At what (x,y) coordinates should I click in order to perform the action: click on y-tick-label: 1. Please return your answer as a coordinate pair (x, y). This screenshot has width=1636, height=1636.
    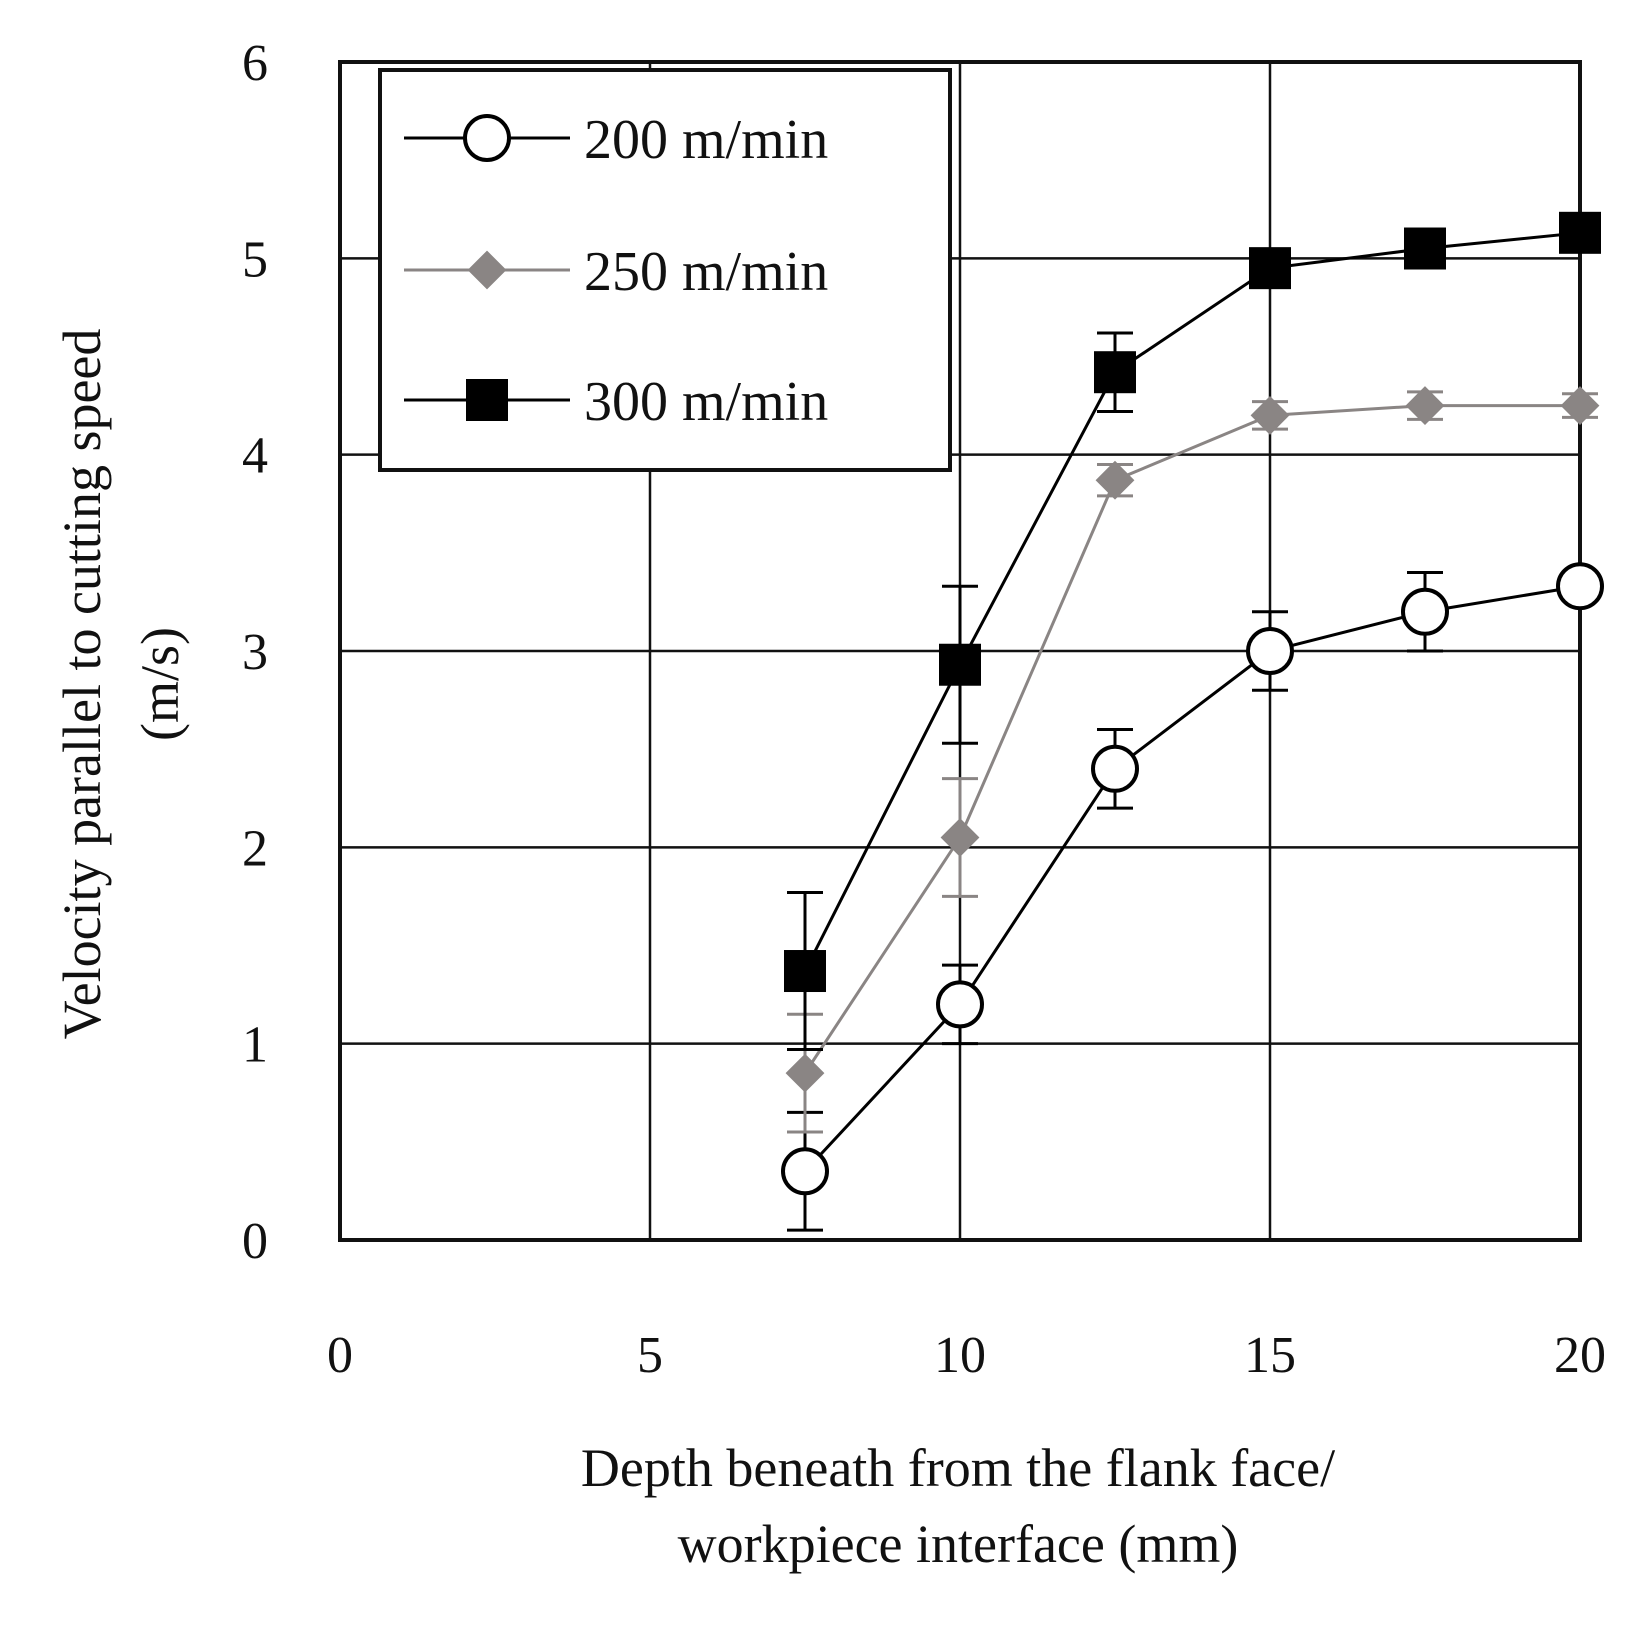
    Looking at the image, I should click on (255, 1045).